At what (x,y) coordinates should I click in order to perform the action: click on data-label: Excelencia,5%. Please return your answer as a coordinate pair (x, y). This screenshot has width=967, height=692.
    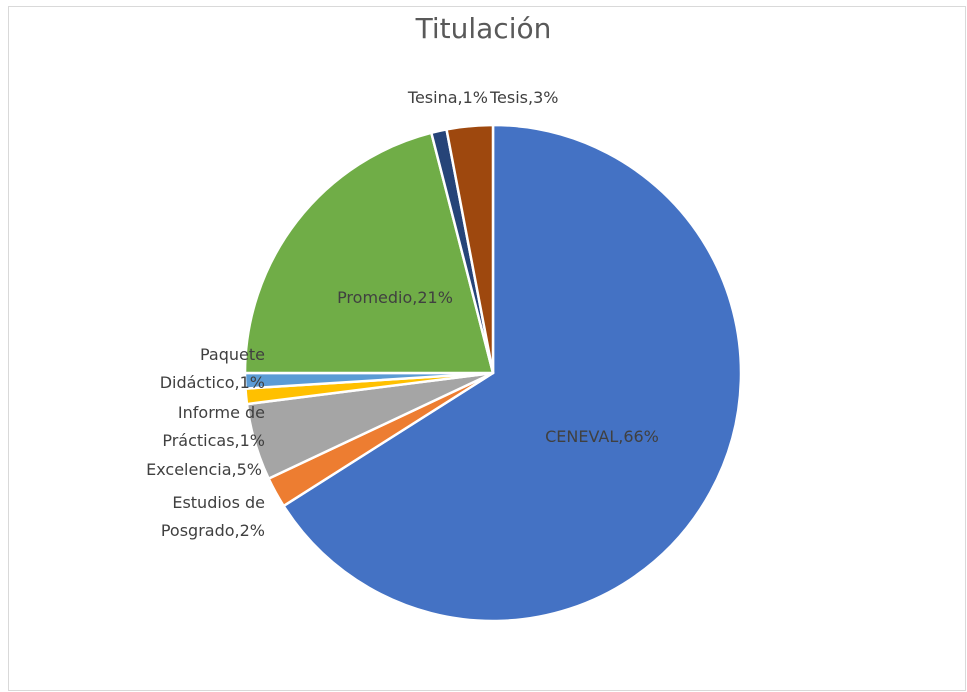
    Looking at the image, I should click on (204, 469).